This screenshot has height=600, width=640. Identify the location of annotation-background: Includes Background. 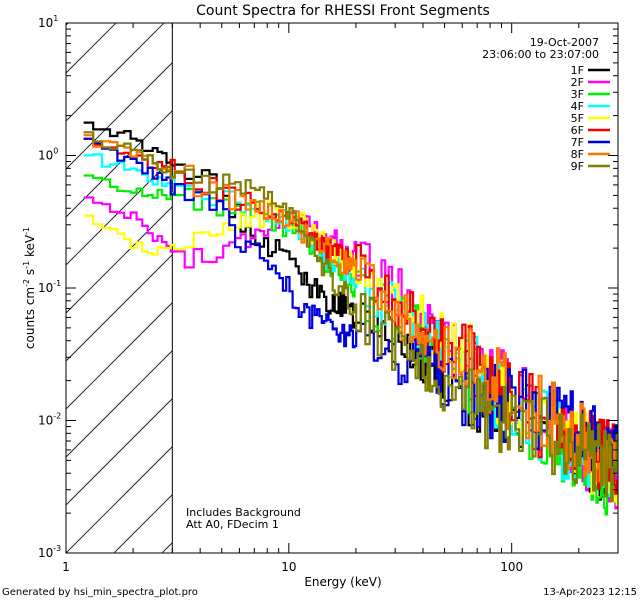
(243, 512).